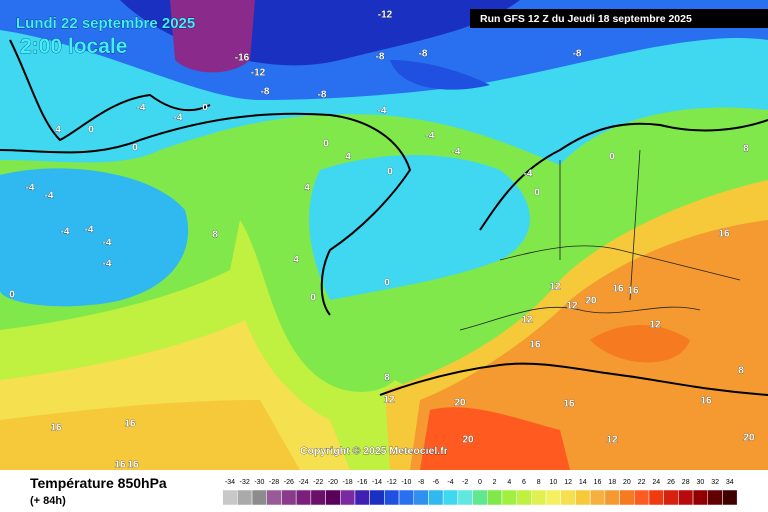 The image size is (768, 512). What do you see at coordinates (612, 482) in the screenshot?
I see `scale-label: 18` at bounding box center [612, 482].